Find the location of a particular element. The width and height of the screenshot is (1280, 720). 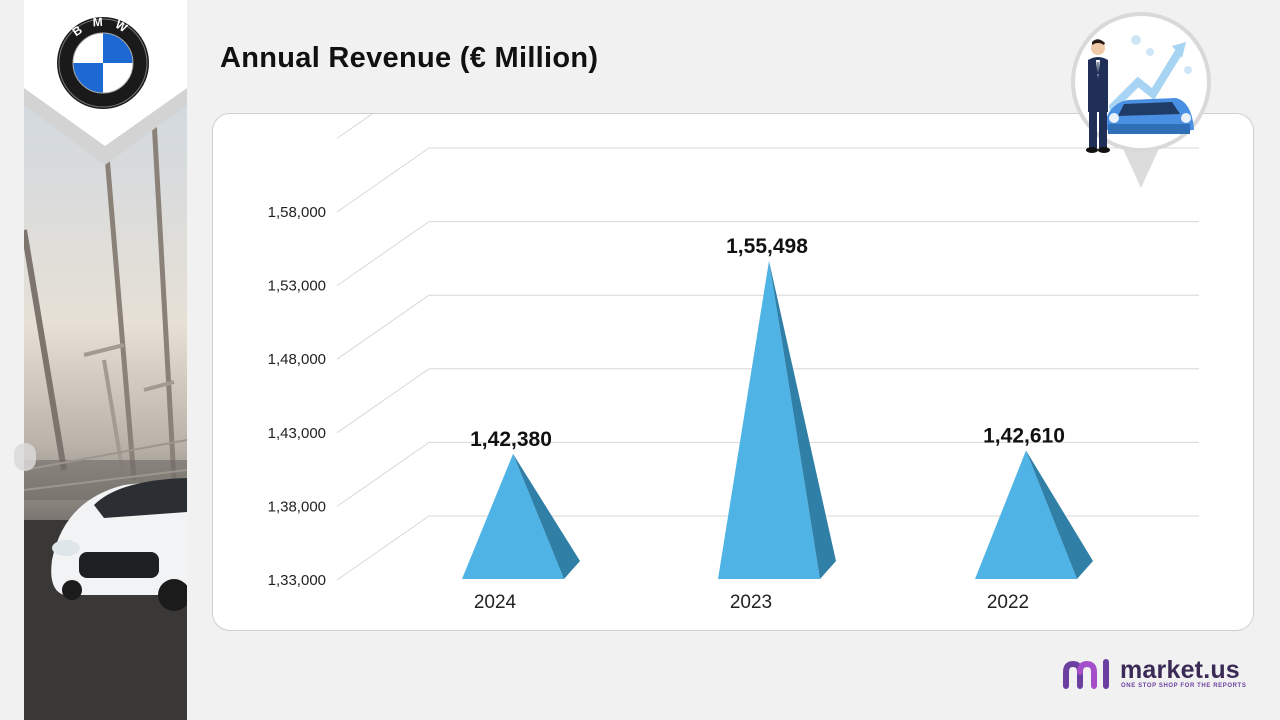

market-us-logo-mark is located at coordinates (1086, 674).